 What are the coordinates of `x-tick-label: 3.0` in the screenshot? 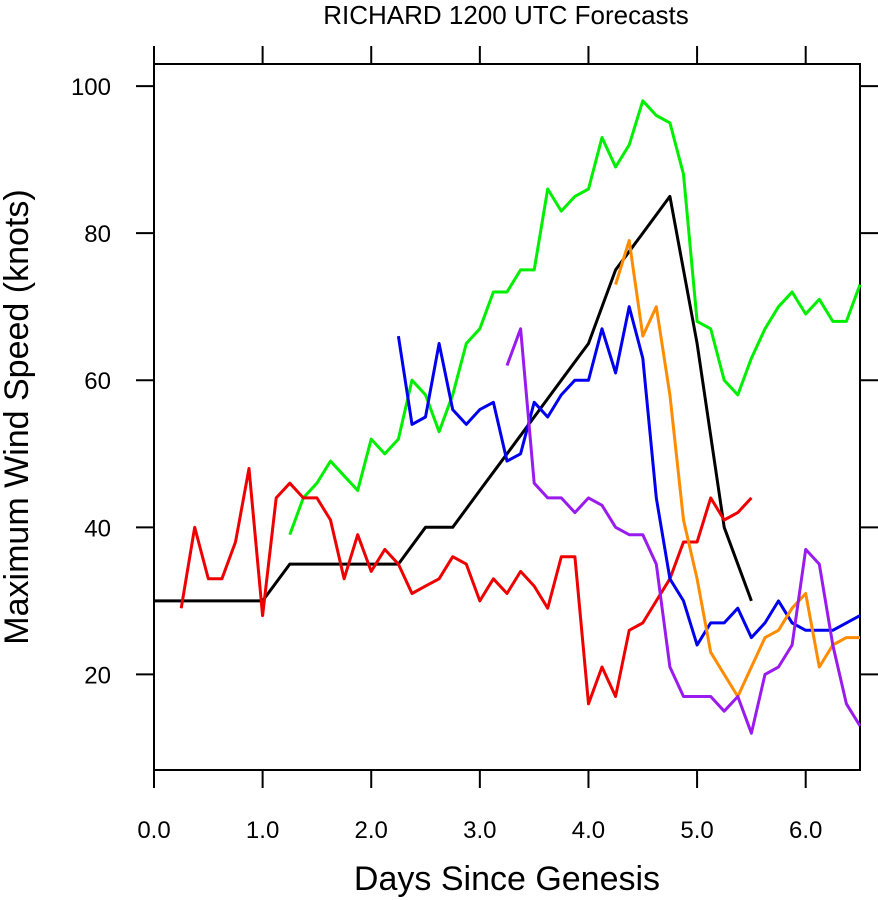 It's located at (479, 830).